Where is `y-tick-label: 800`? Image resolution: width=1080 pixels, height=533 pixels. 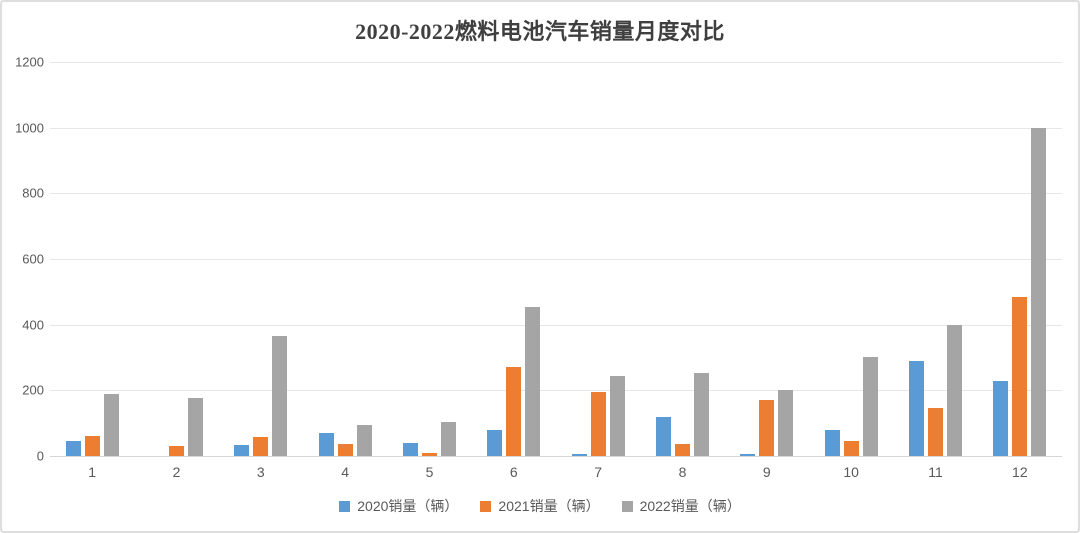
y-tick-label: 800 is located at coordinates (33, 193).